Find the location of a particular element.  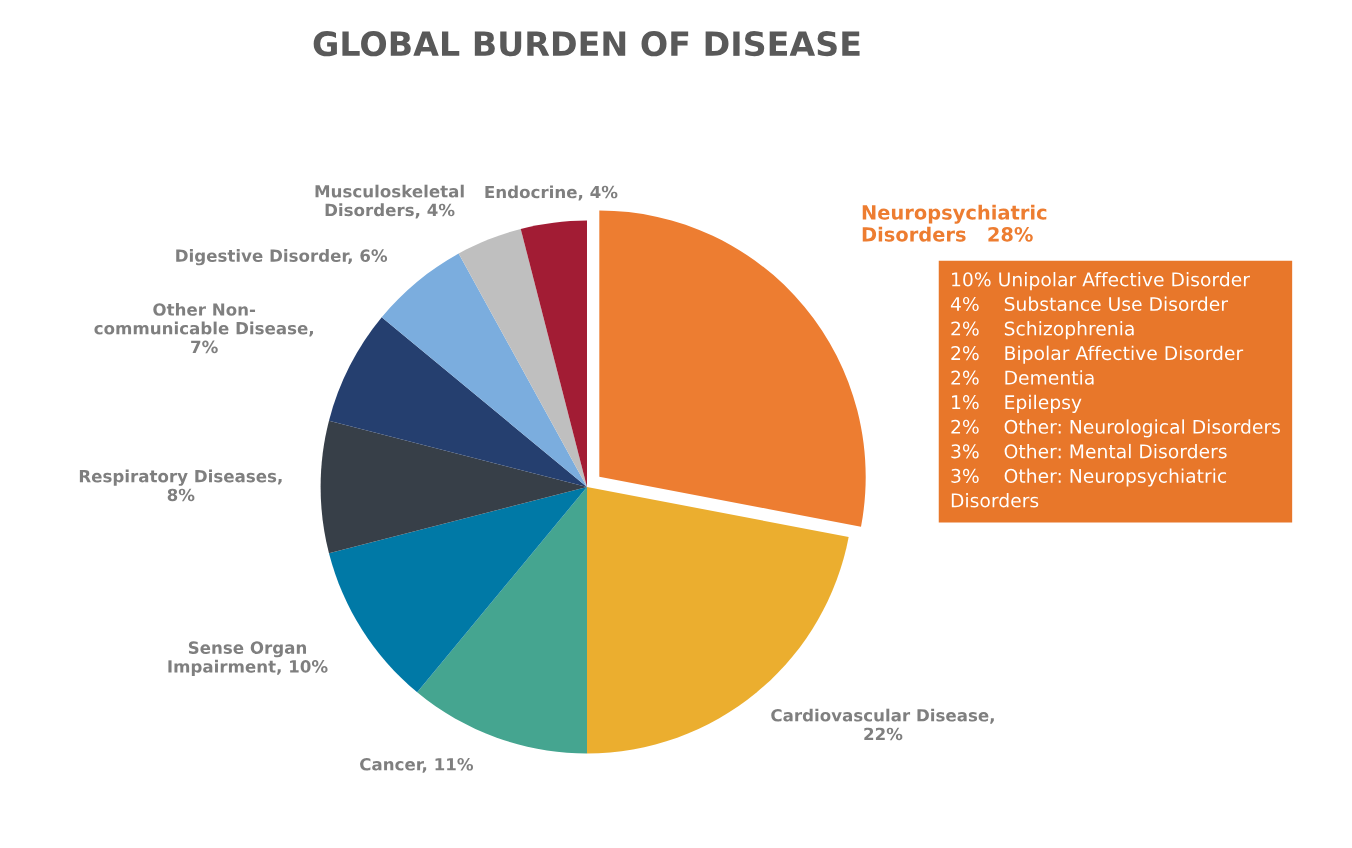

slice-label: Digestive Disorder, 6% is located at coordinates (282, 257).